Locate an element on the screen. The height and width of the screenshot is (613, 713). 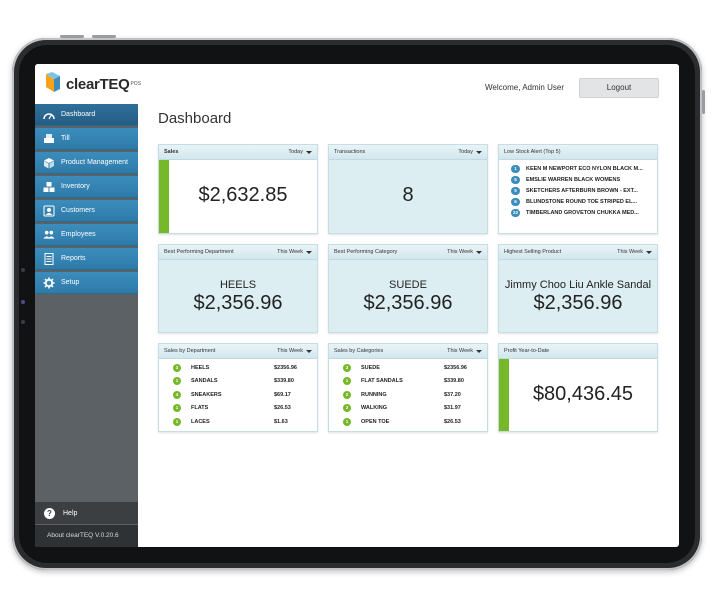
list-item: 2 RUNNING $37.20 is located at coordinates (408, 395).